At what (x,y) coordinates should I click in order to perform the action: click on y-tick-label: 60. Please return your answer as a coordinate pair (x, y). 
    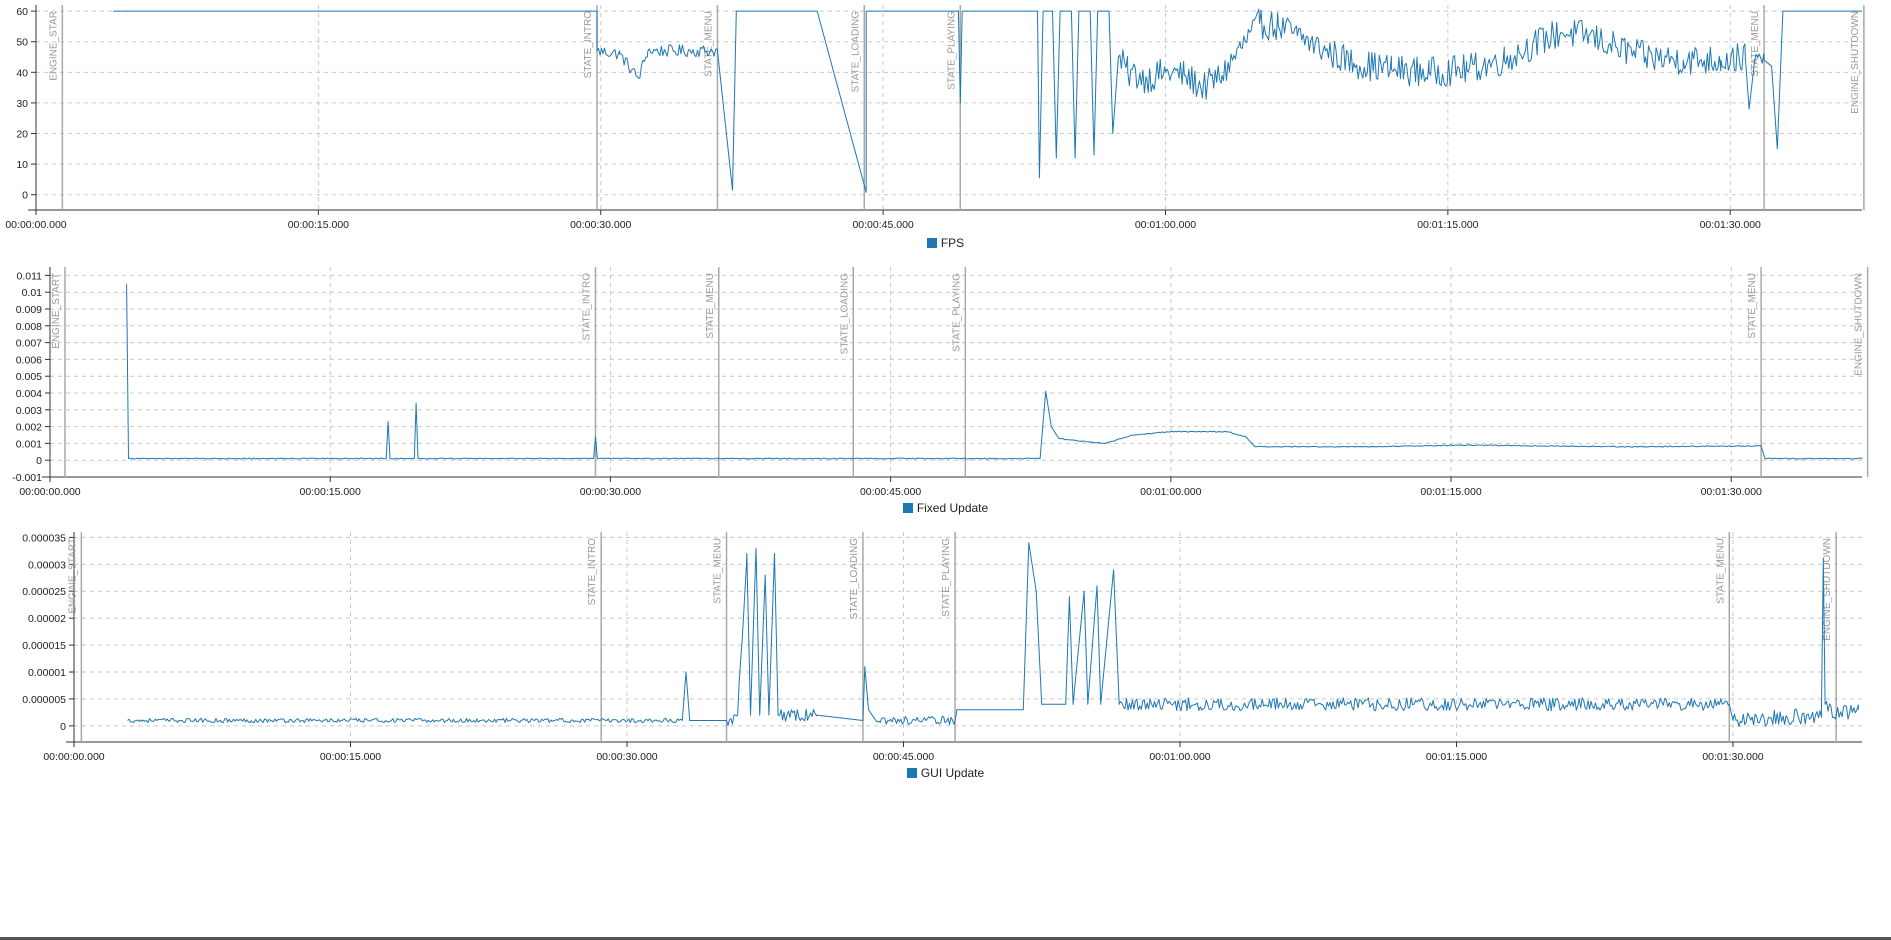
    Looking at the image, I should click on (22, 12).